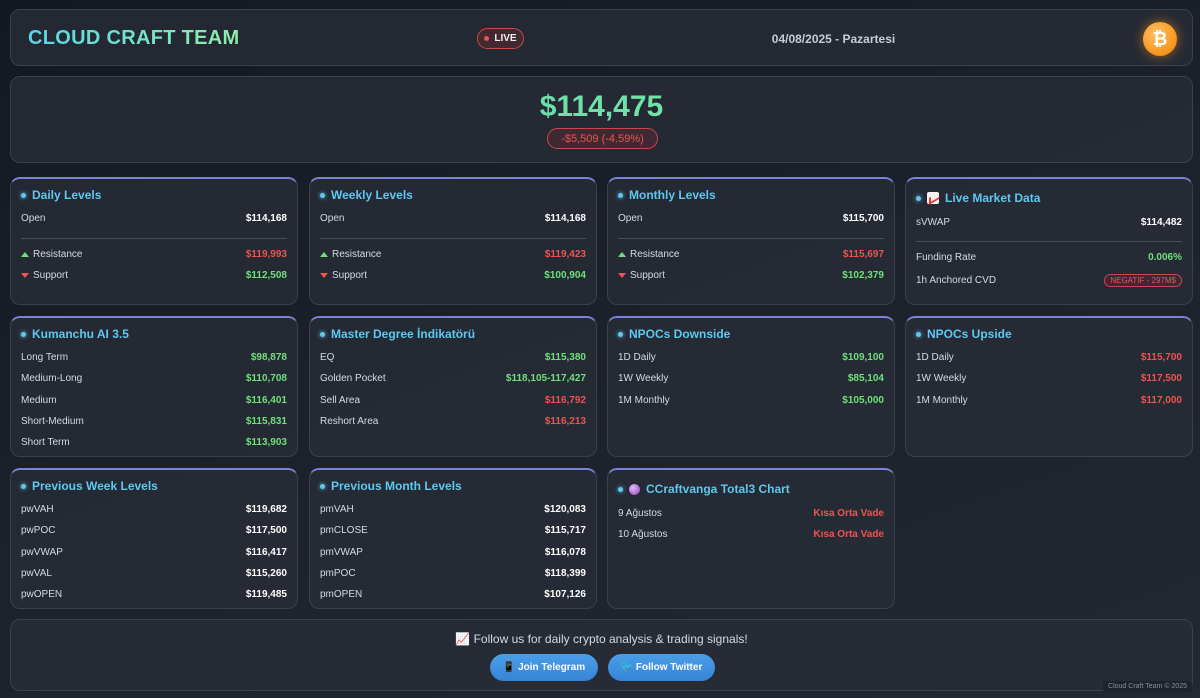  I want to click on list-item: 1W Weekly $85,104, so click(751, 378).